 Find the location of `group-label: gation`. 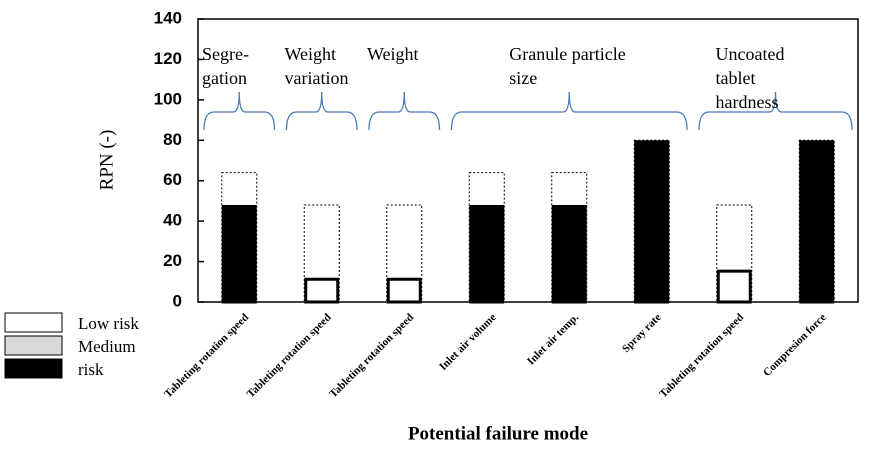

group-label: gation is located at coordinates (224, 78).